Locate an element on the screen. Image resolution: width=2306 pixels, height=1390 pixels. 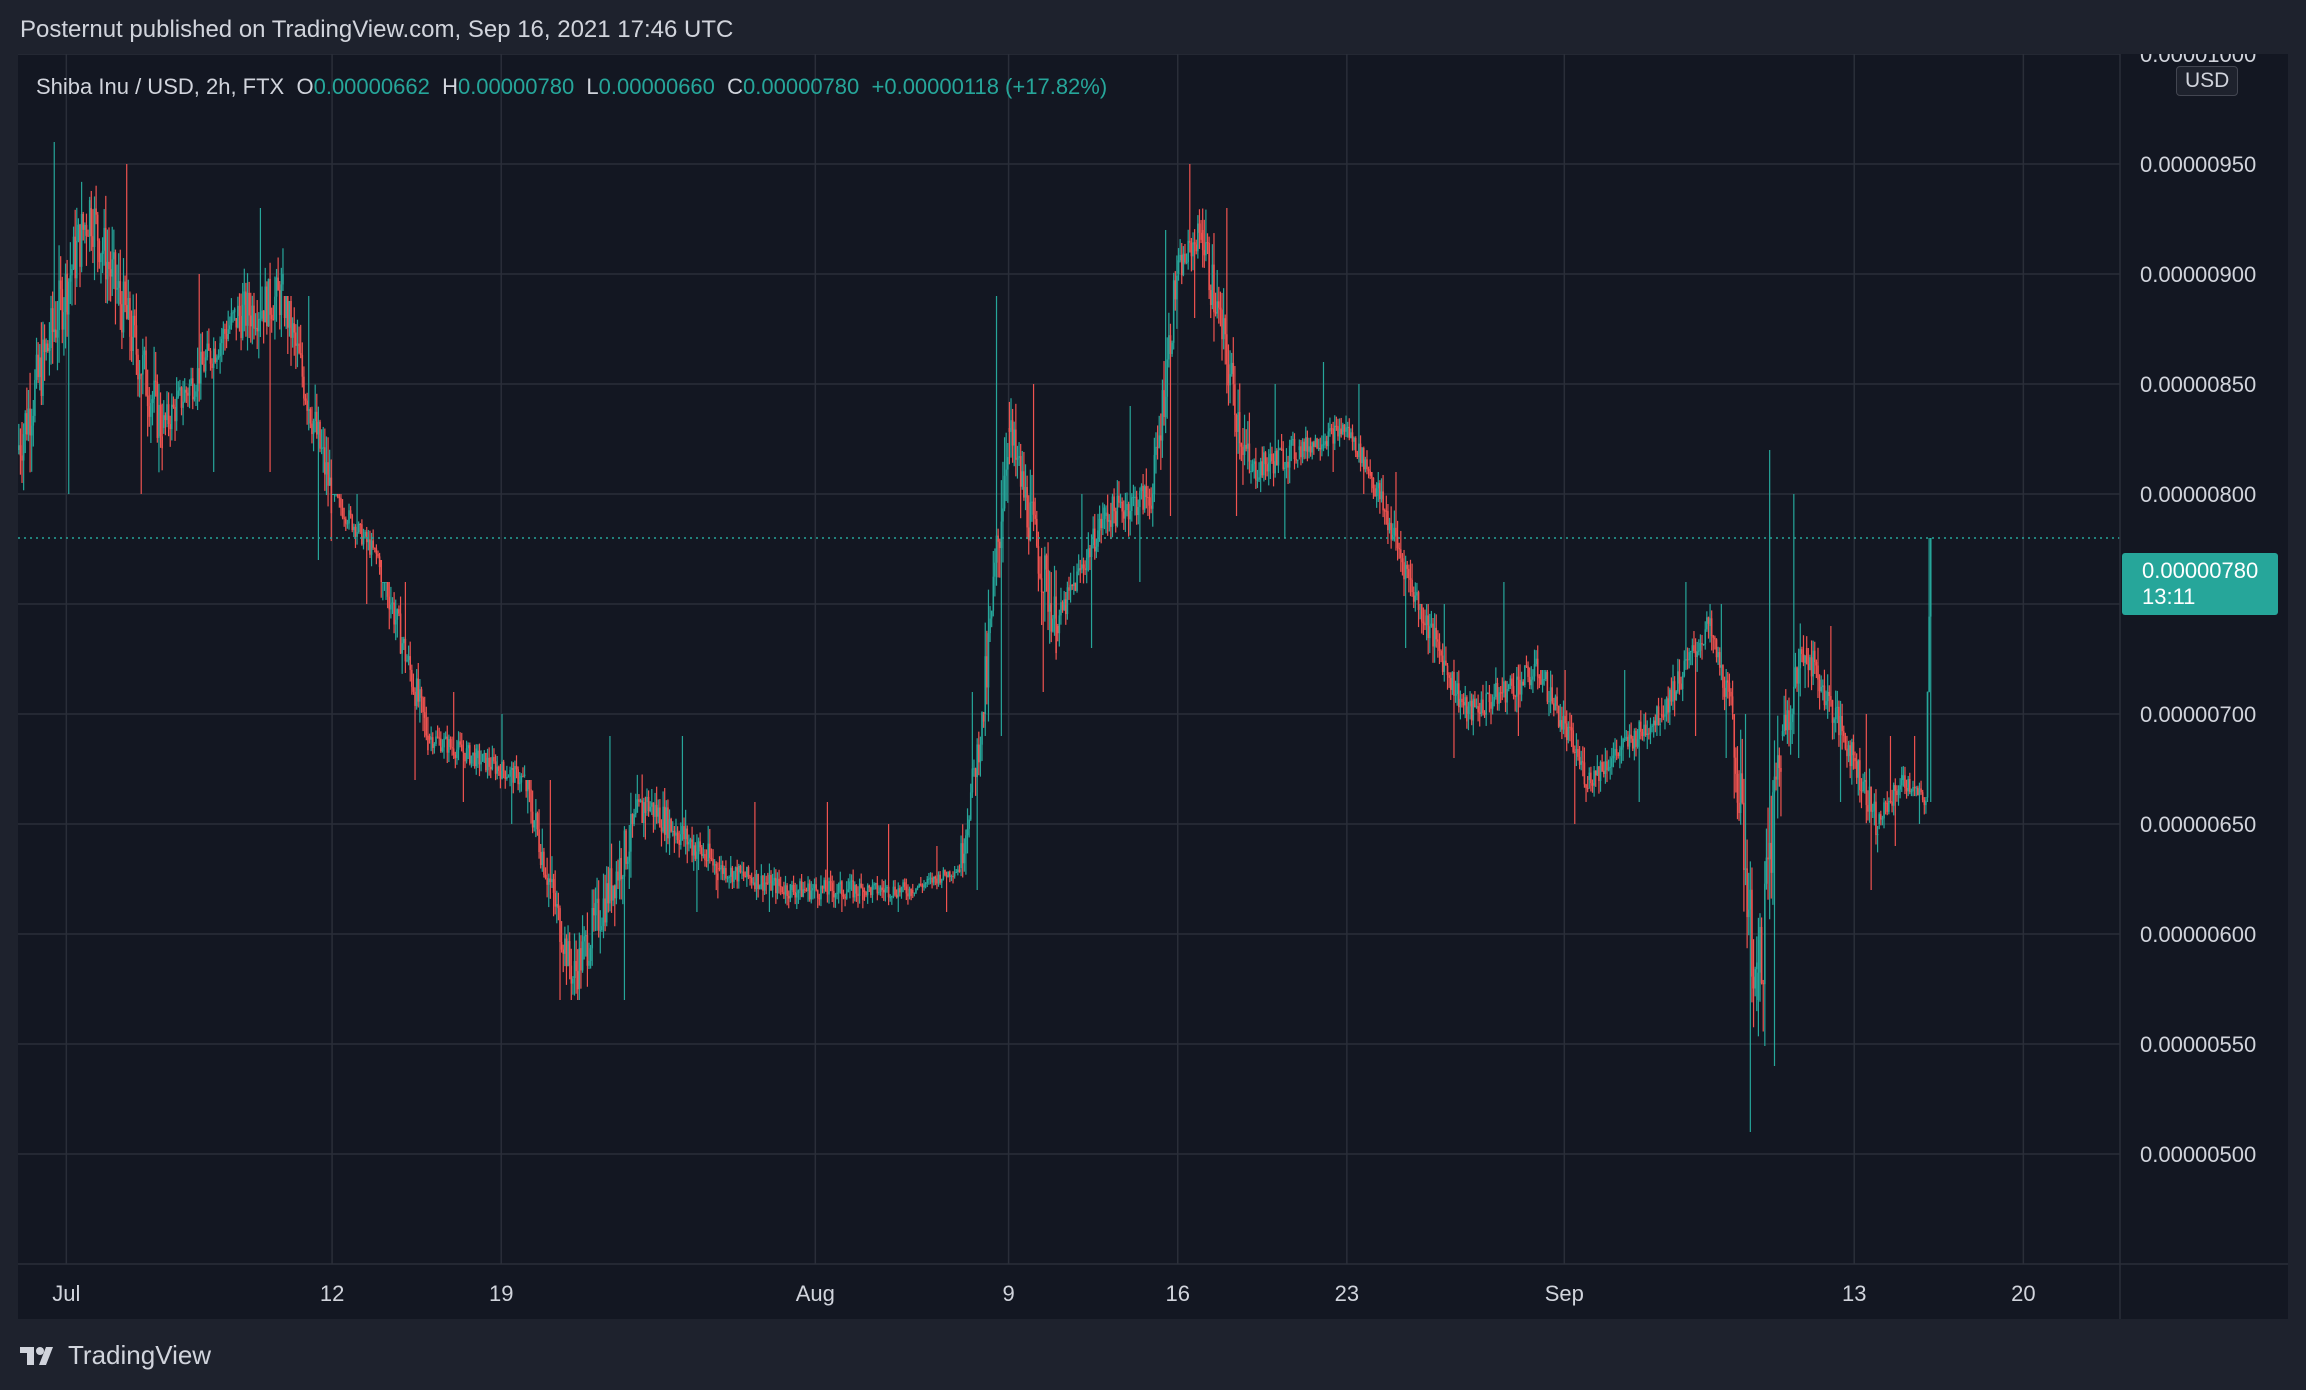
currency-button: USD is located at coordinates (2207, 81).